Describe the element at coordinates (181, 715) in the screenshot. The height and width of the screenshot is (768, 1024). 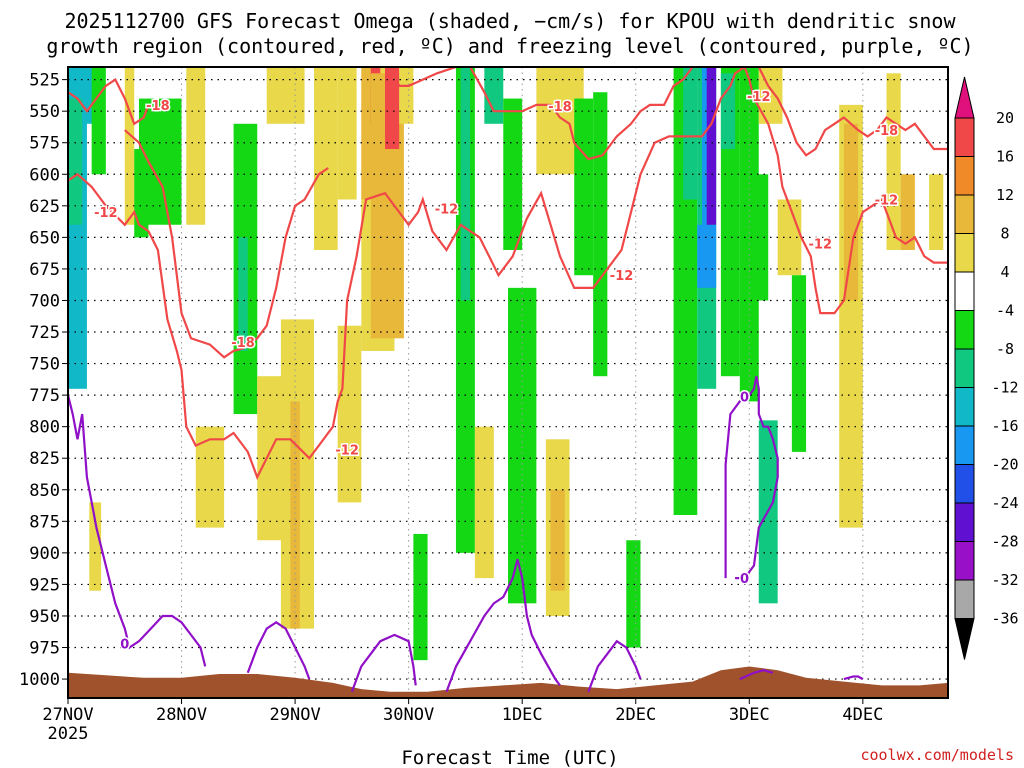
I see `x-tick-label: 28NOV` at that location.